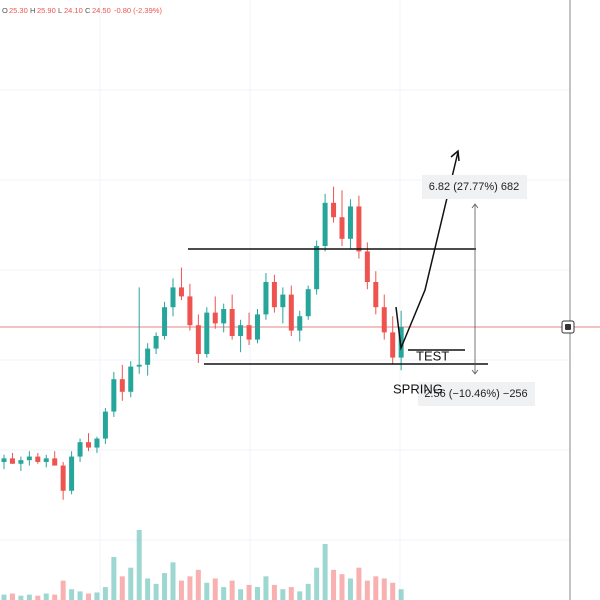 The image size is (600, 600). What do you see at coordinates (18, 10) in the screenshot?
I see `legend-value: 25.30` at bounding box center [18, 10].